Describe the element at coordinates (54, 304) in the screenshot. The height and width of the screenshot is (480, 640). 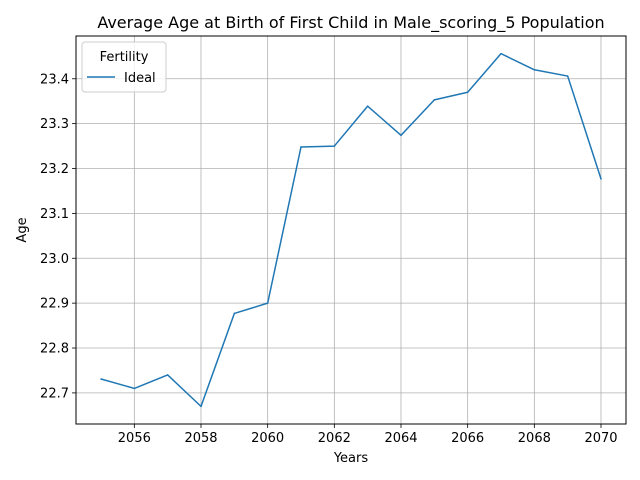
I see `y-tick-label: 22.9` at that location.